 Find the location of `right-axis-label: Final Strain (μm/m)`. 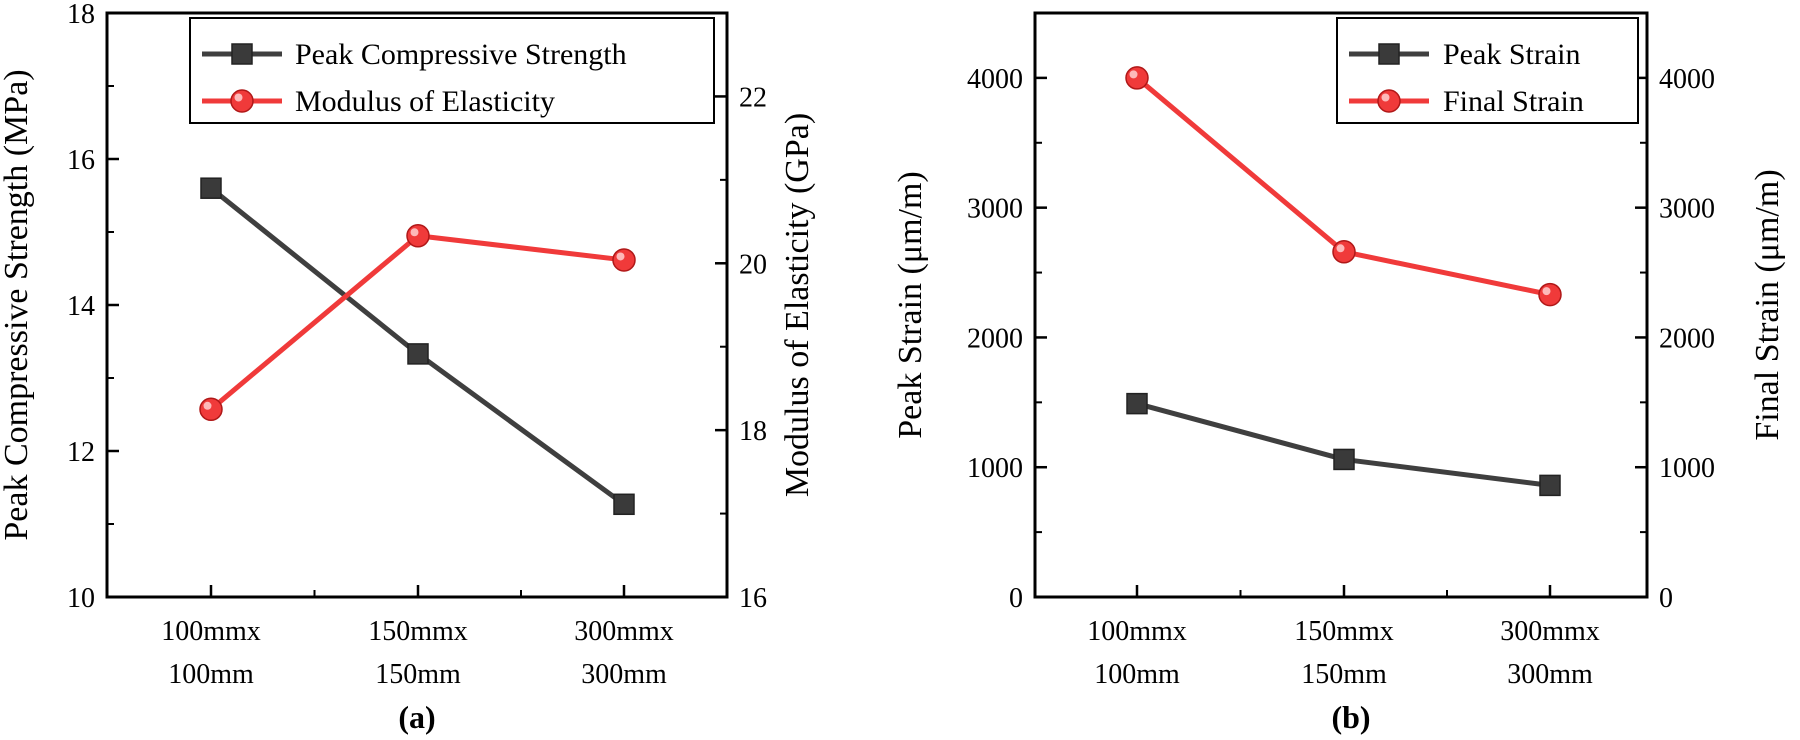

right-axis-label: Final Strain (μm/m) is located at coordinates (1767, 304).